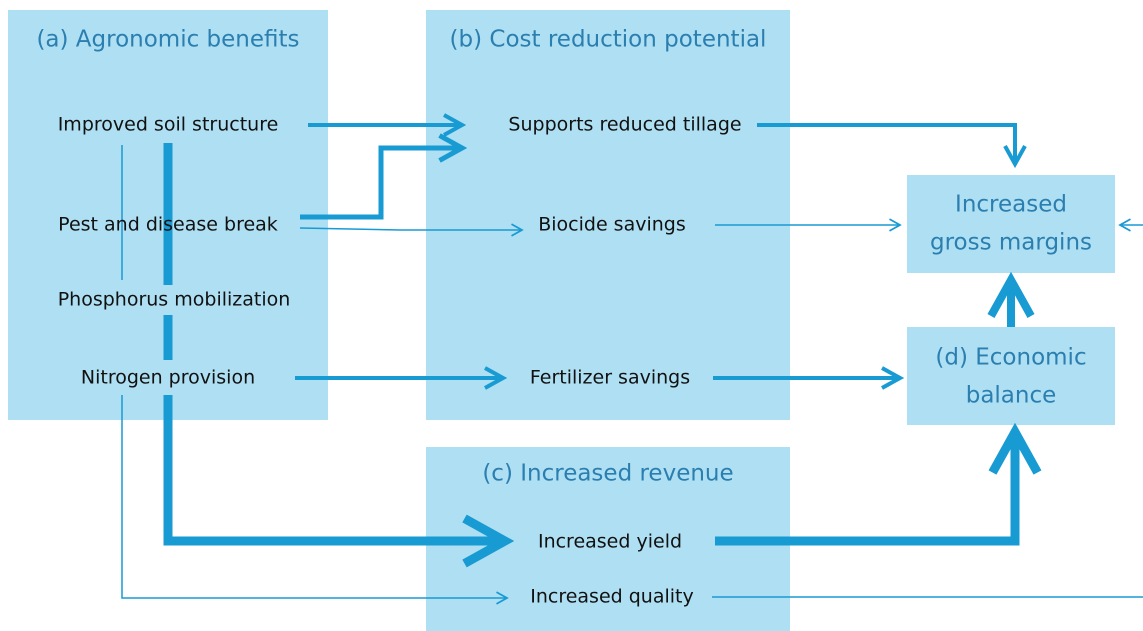  Describe the element at coordinates (168, 225) in the screenshot. I see `item: Pest and disease break` at that location.